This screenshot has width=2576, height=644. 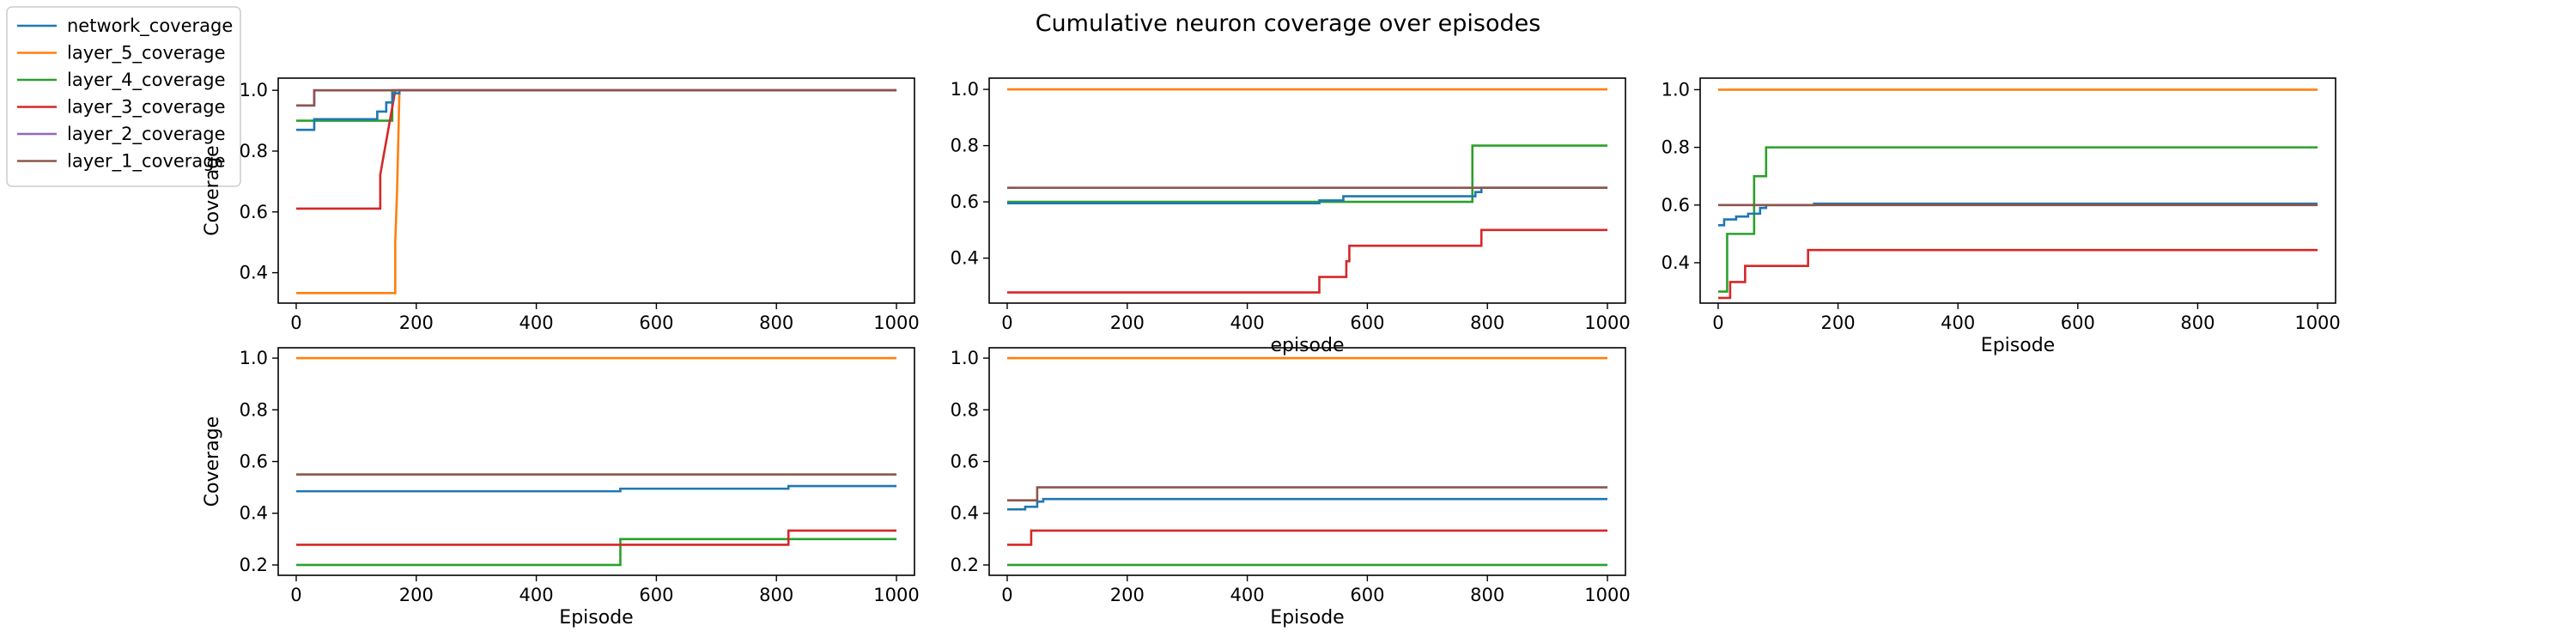 What do you see at coordinates (146, 107) in the screenshot?
I see `legend-label-layer_3_coverage: layer_3_coverage` at bounding box center [146, 107].